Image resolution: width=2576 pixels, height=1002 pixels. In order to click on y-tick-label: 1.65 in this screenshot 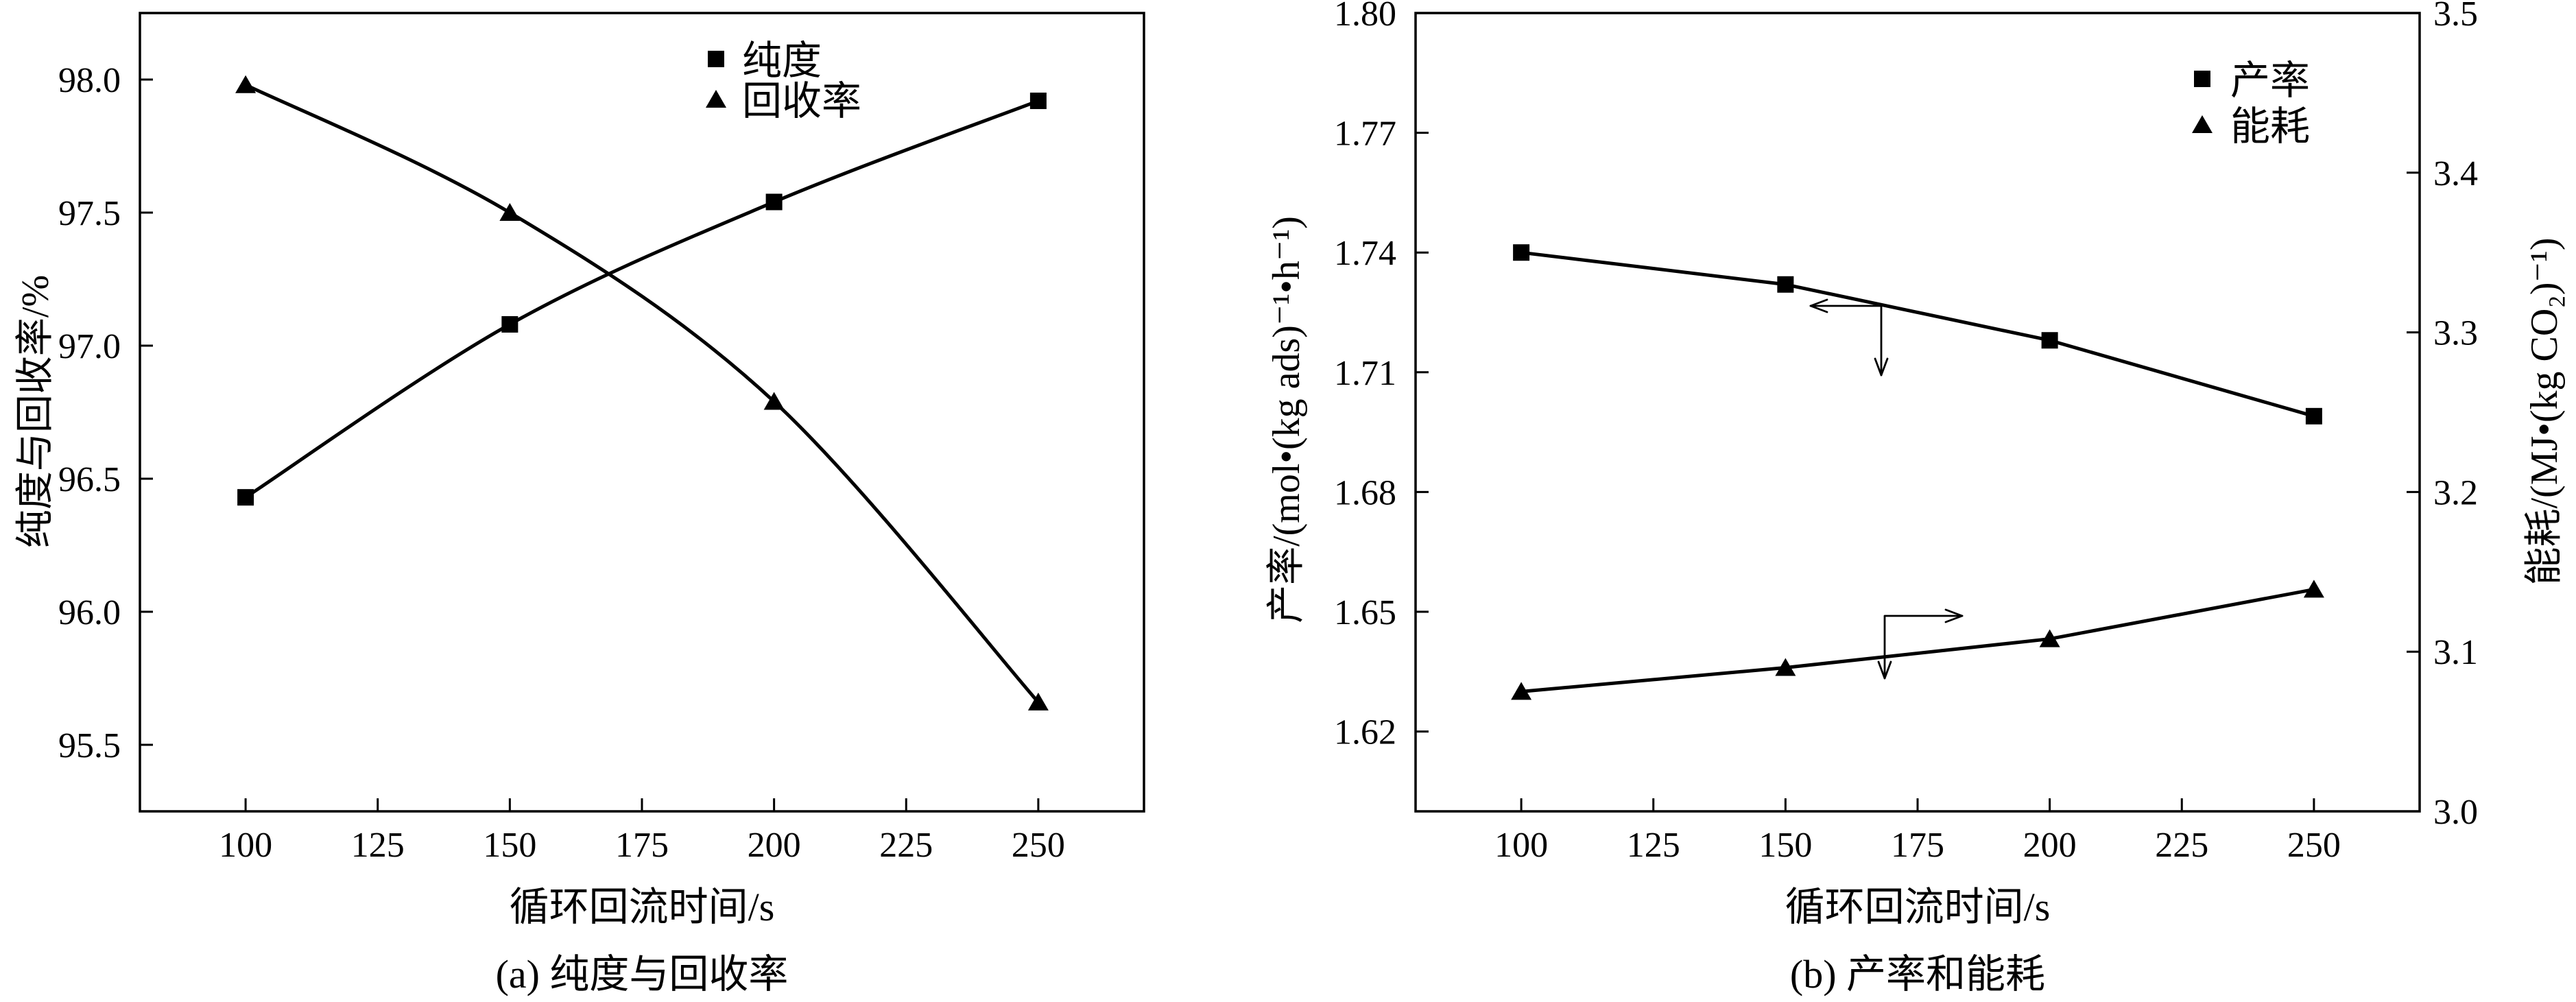, I will do `click(1365, 612)`.